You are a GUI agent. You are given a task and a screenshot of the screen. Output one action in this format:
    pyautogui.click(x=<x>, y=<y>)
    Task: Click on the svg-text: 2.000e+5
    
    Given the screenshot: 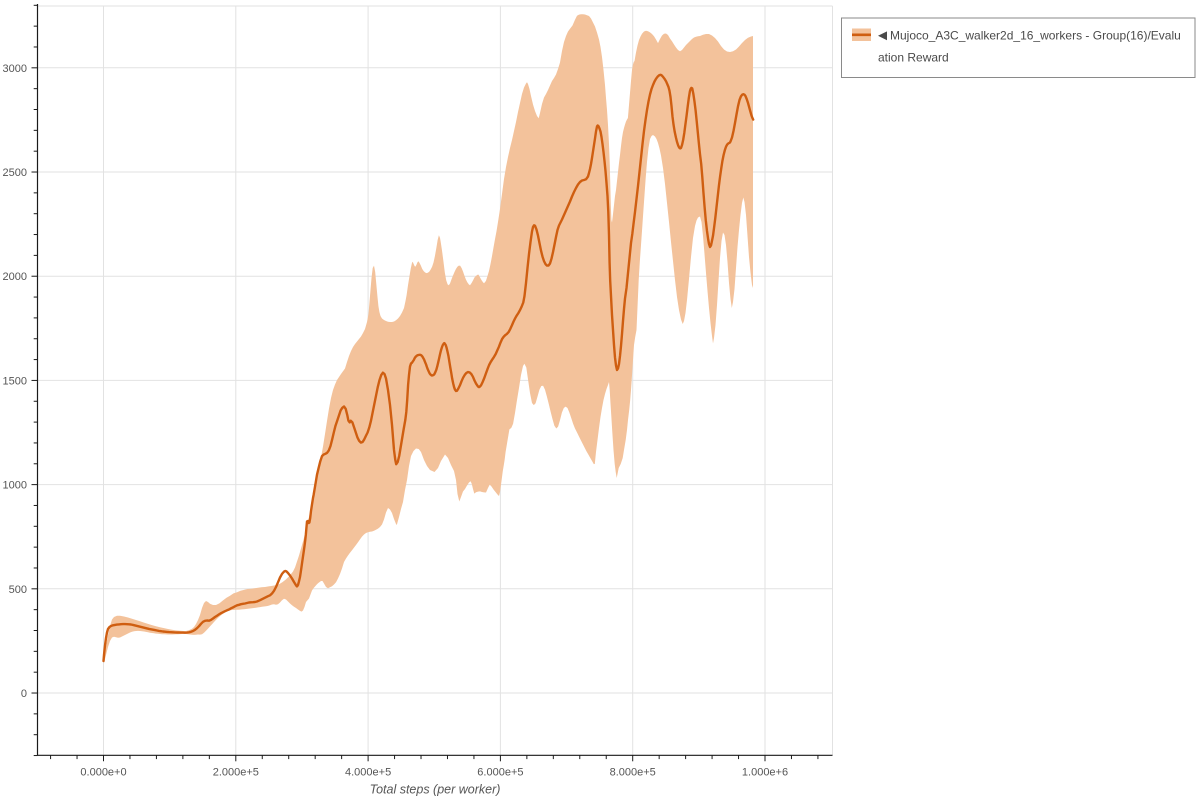 What is the action you would take?
    pyautogui.click(x=236, y=773)
    